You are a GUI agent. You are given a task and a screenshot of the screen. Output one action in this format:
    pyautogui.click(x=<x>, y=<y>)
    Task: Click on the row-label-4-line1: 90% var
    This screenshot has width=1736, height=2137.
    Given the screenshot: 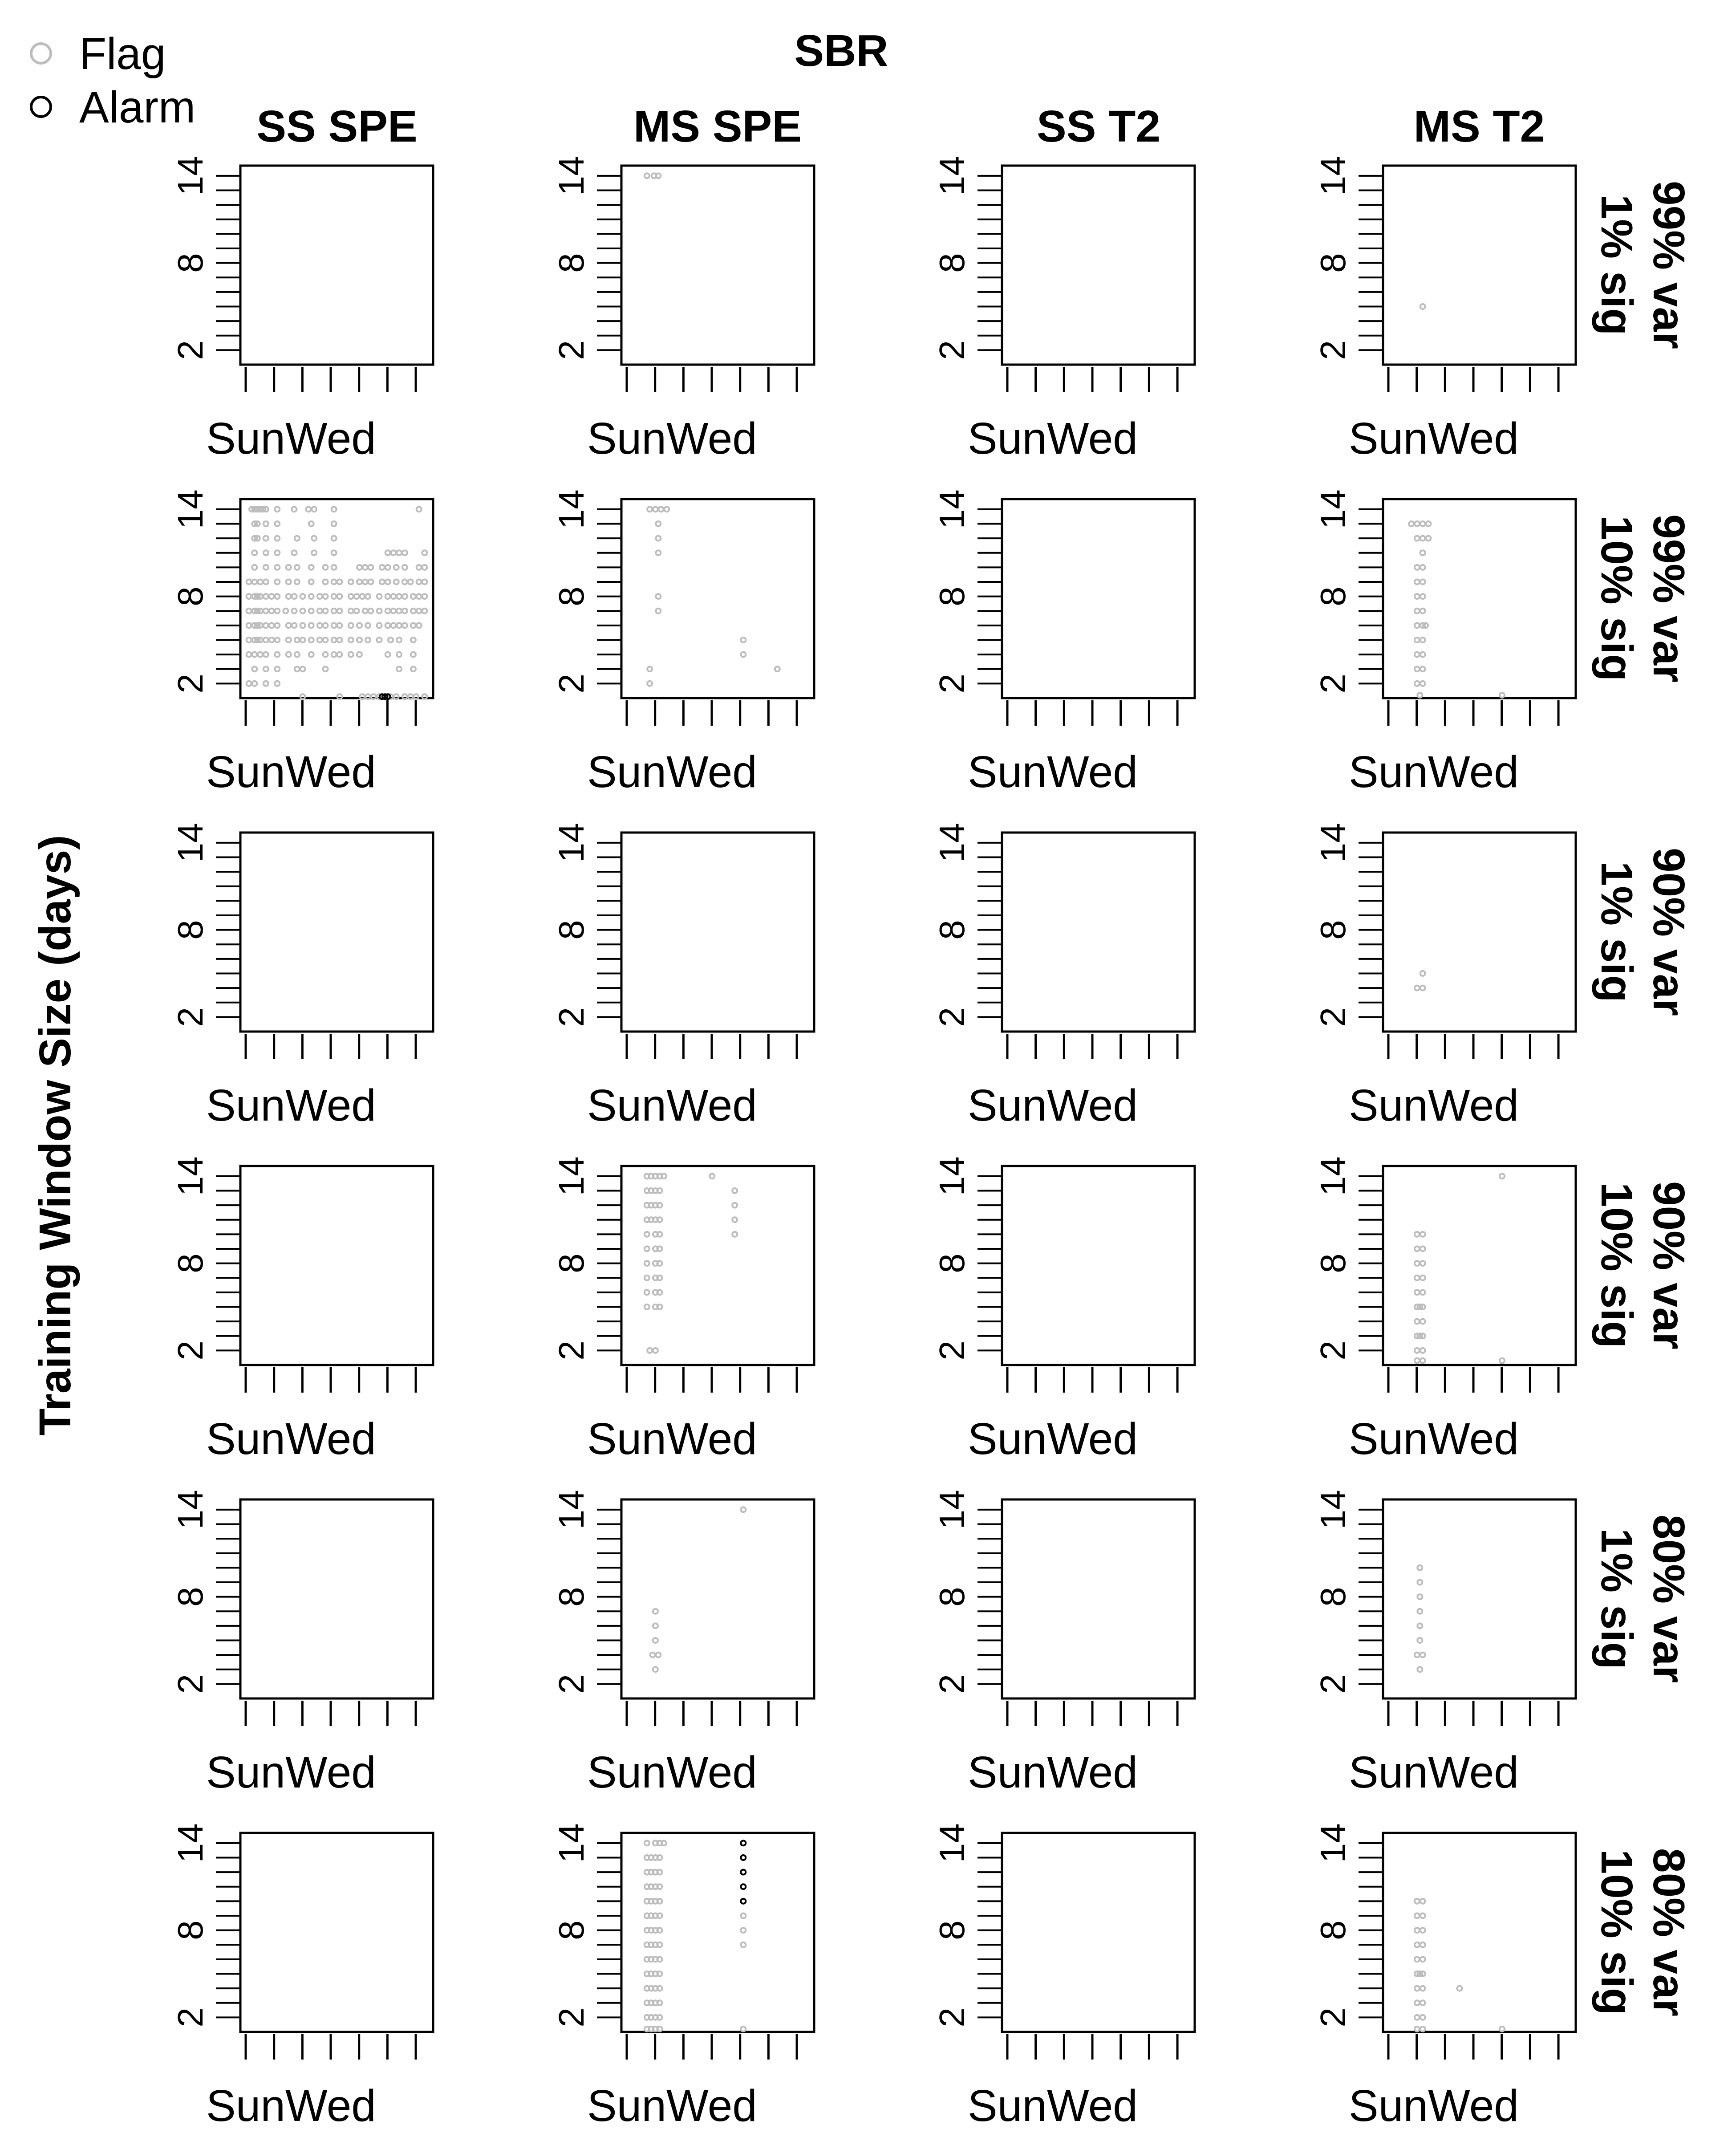 What is the action you would take?
    pyautogui.click(x=1669, y=1265)
    